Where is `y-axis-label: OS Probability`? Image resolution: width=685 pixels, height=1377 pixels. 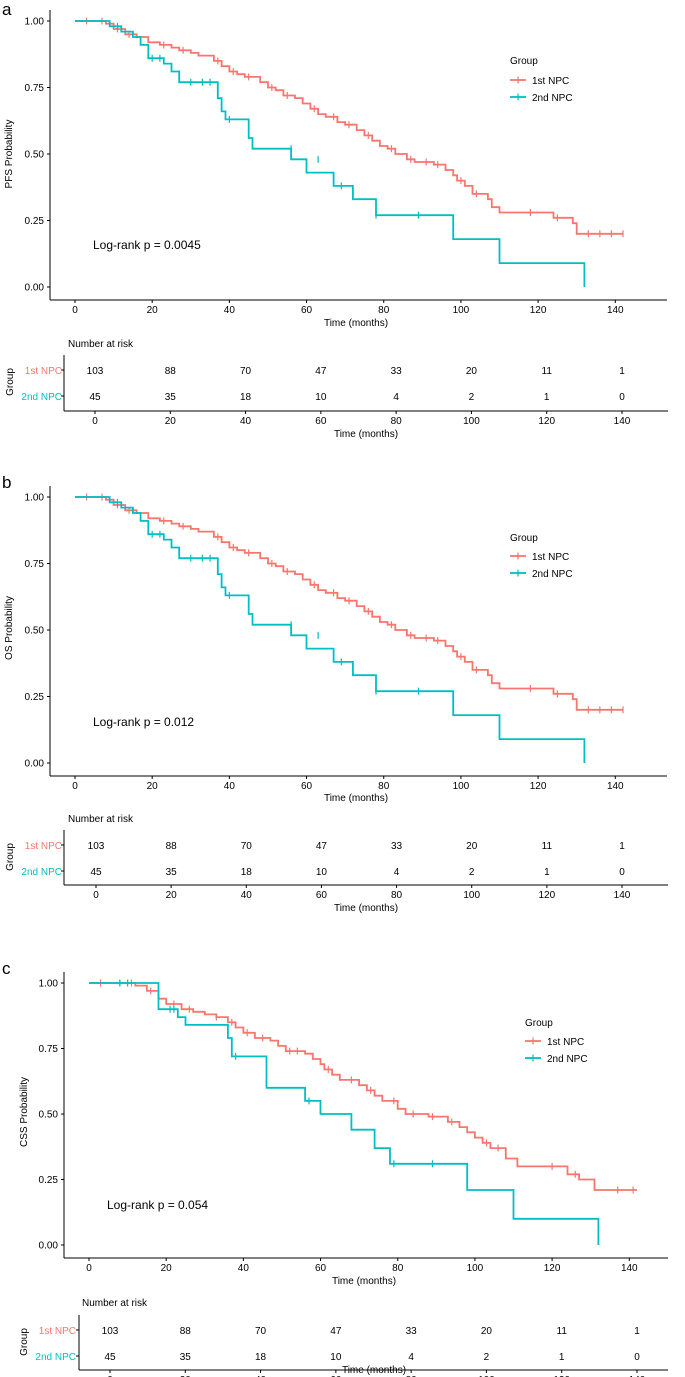
y-axis-label: OS Probability is located at coordinates (9, 628).